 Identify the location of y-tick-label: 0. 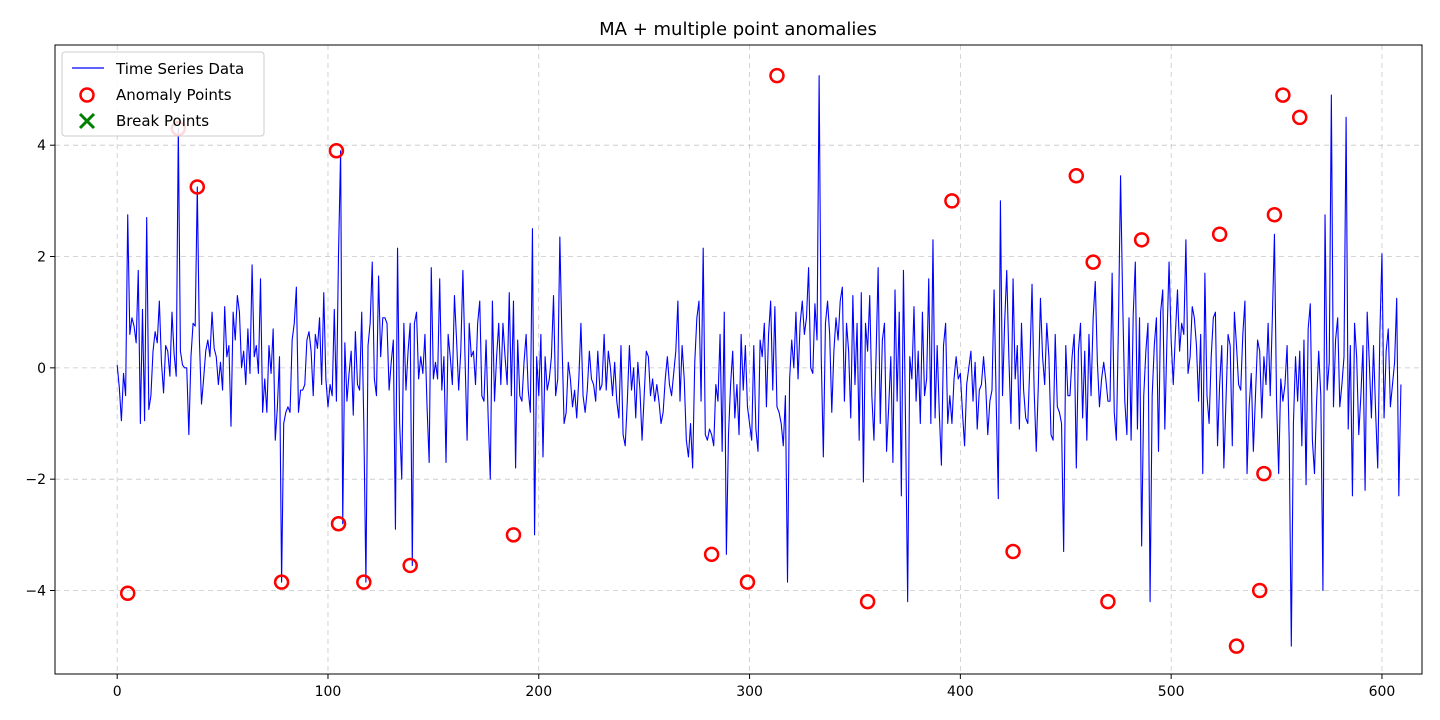
(41, 369).